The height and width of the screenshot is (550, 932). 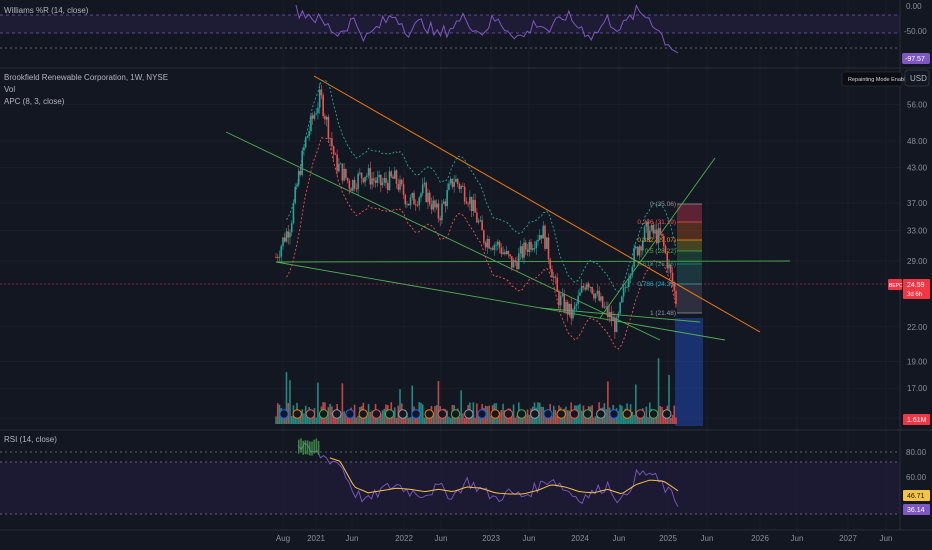 What do you see at coordinates (9, 89) in the screenshot?
I see `vol-indicator-label: Vol` at bounding box center [9, 89].